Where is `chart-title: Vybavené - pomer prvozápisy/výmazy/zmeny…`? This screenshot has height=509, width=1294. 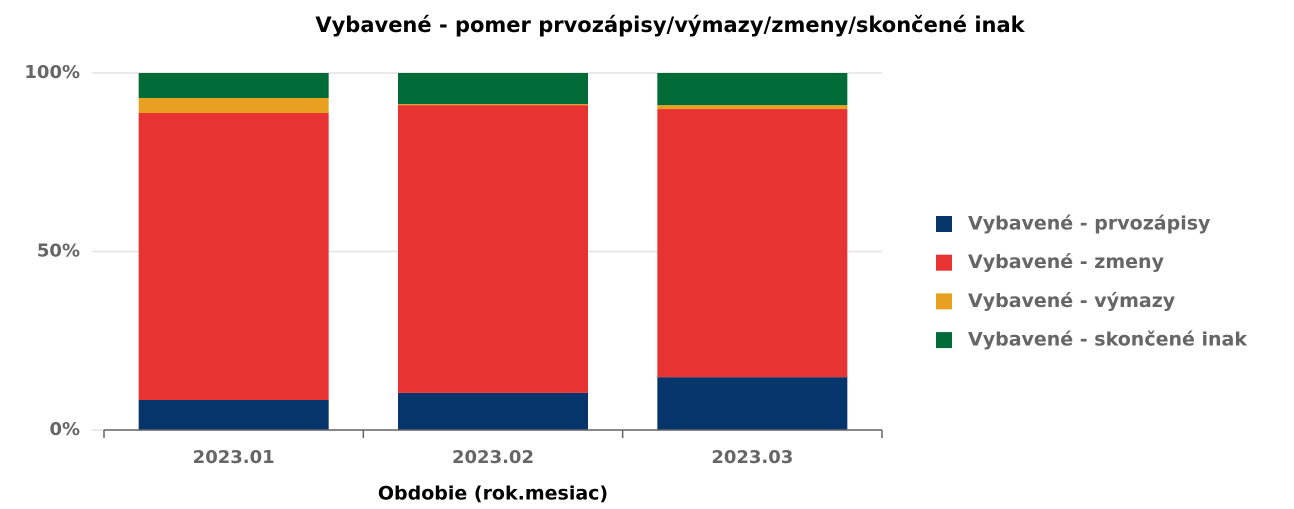
chart-title: Vybavené - pomer prvozápisy/výmazy/zmeny… is located at coordinates (670, 25).